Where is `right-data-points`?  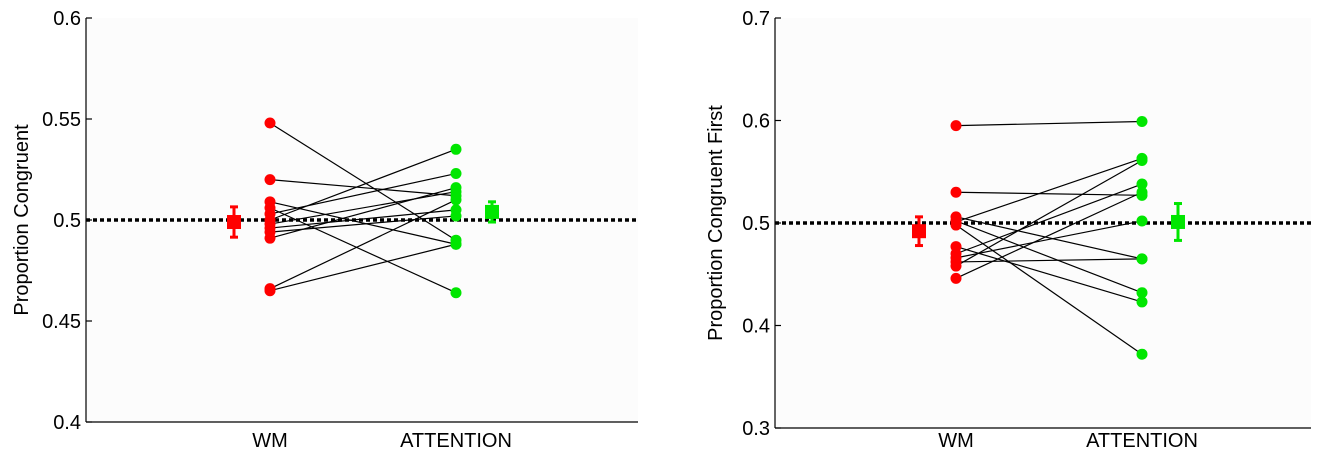 right-data-points is located at coordinates (1049, 238).